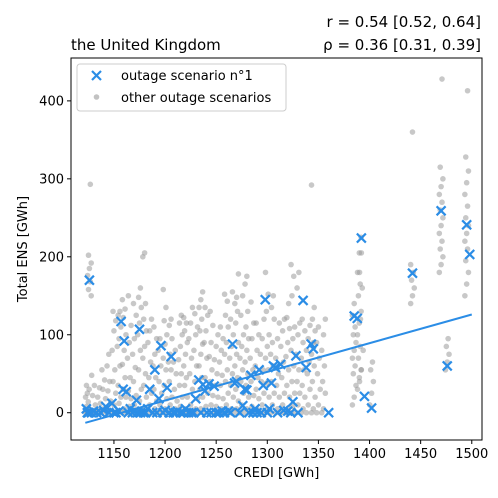  Describe the element at coordinates (369, 454) in the screenshot. I see `x-tick-label: 1400` at that location.